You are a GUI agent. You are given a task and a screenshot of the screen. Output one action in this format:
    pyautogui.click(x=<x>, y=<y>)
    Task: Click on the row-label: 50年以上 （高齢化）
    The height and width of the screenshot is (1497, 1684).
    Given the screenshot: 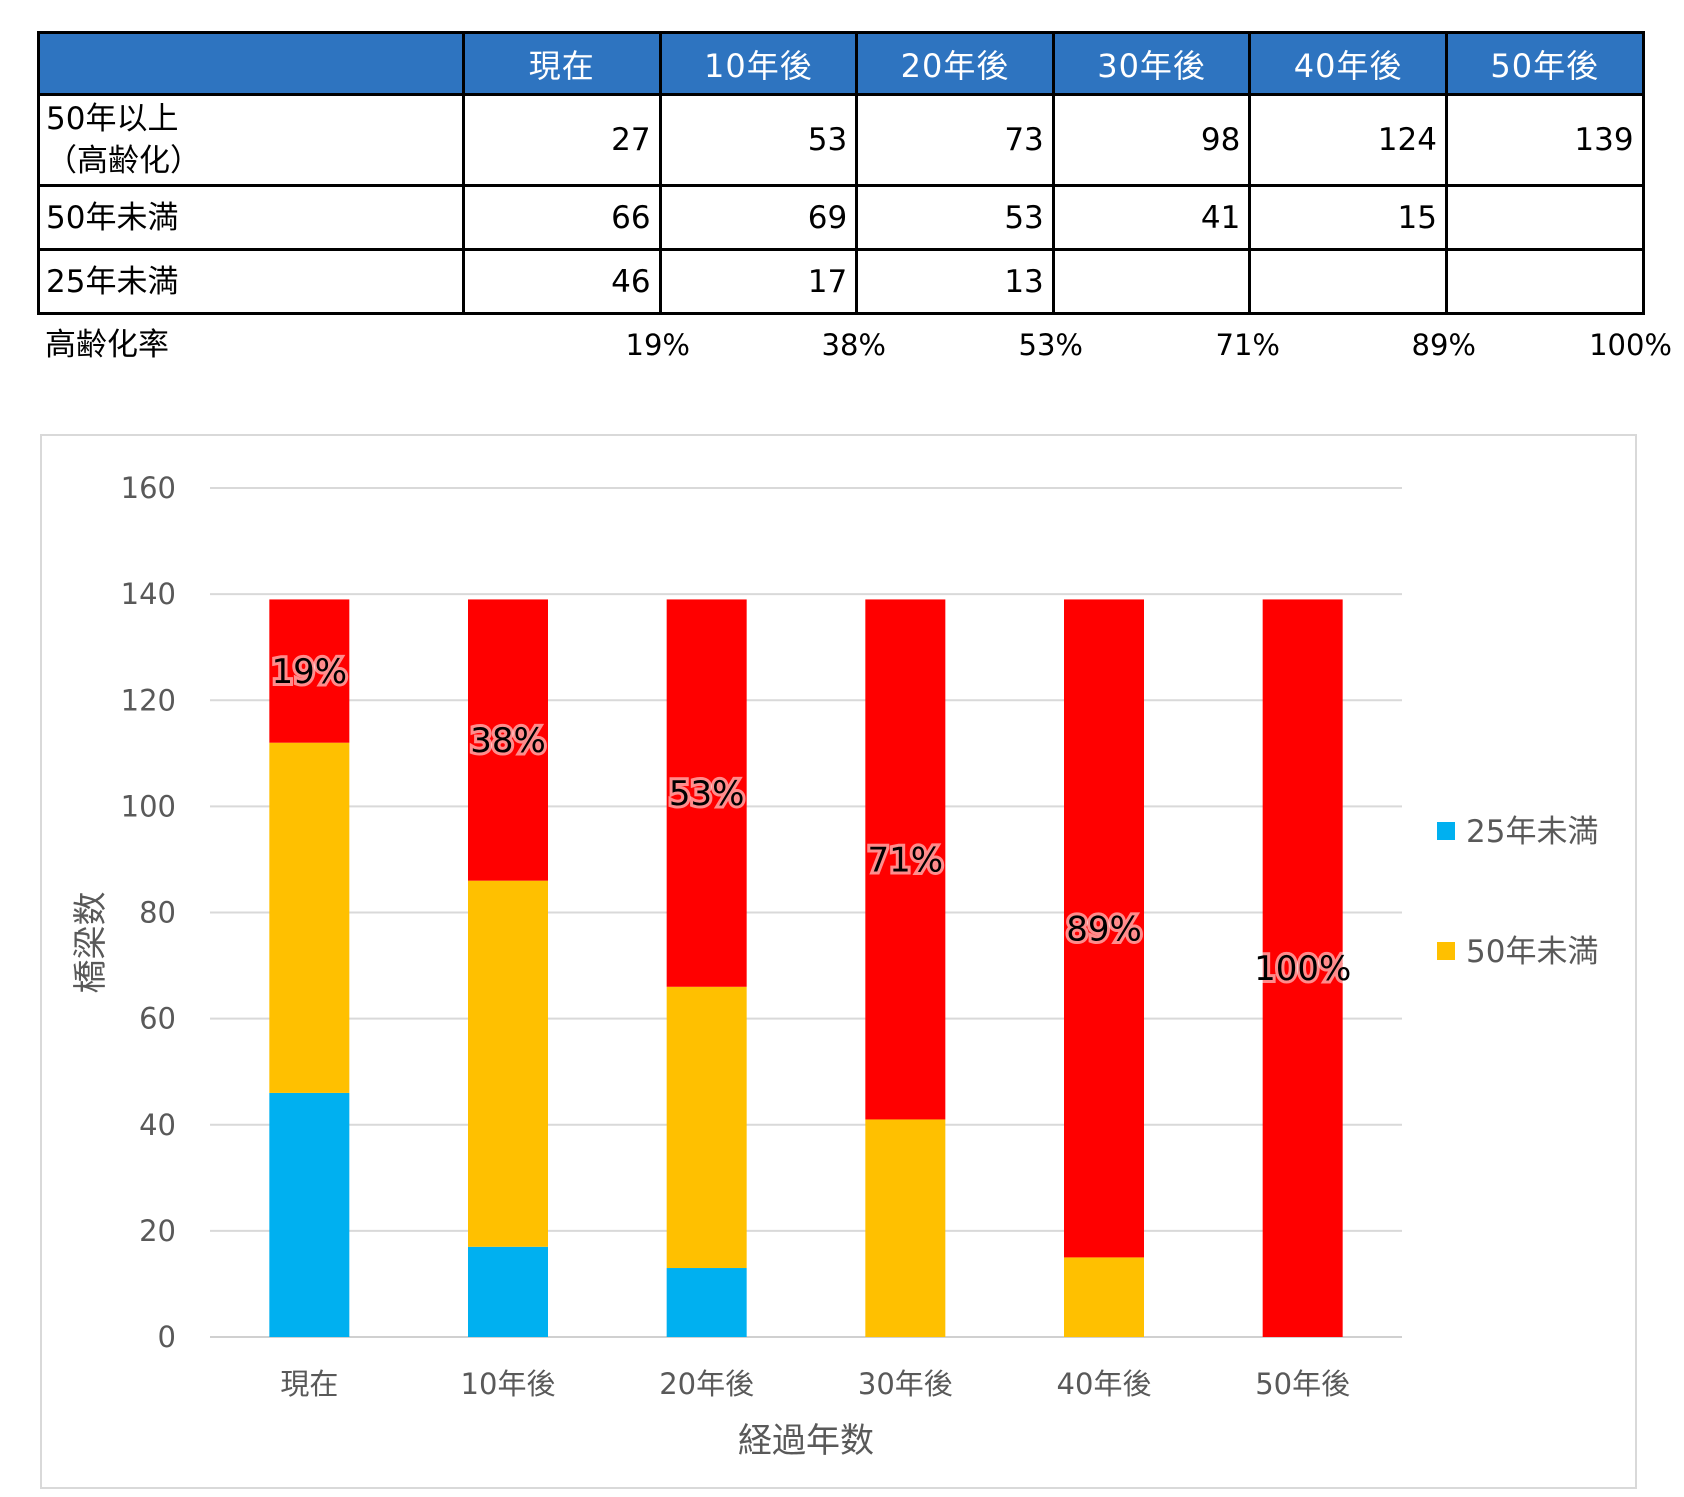 What is the action you would take?
    pyautogui.click(x=251, y=140)
    